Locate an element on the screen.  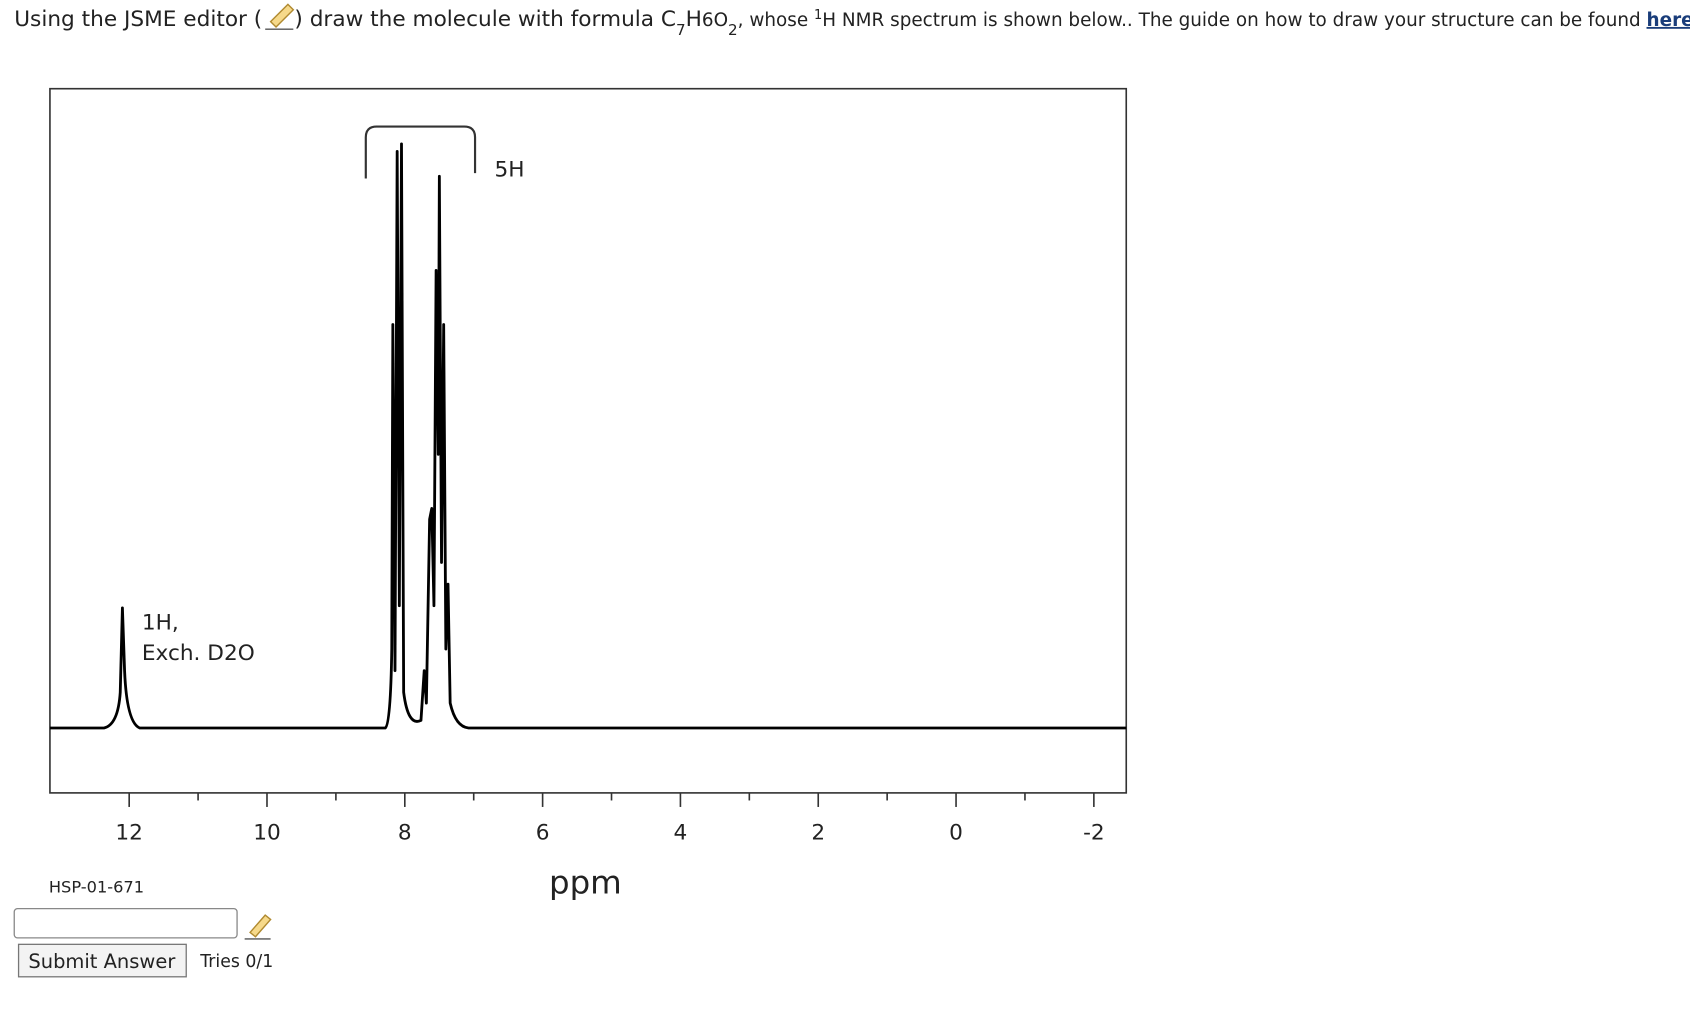
question-start: Using the JSME editor ( is located at coordinates (138, 19).